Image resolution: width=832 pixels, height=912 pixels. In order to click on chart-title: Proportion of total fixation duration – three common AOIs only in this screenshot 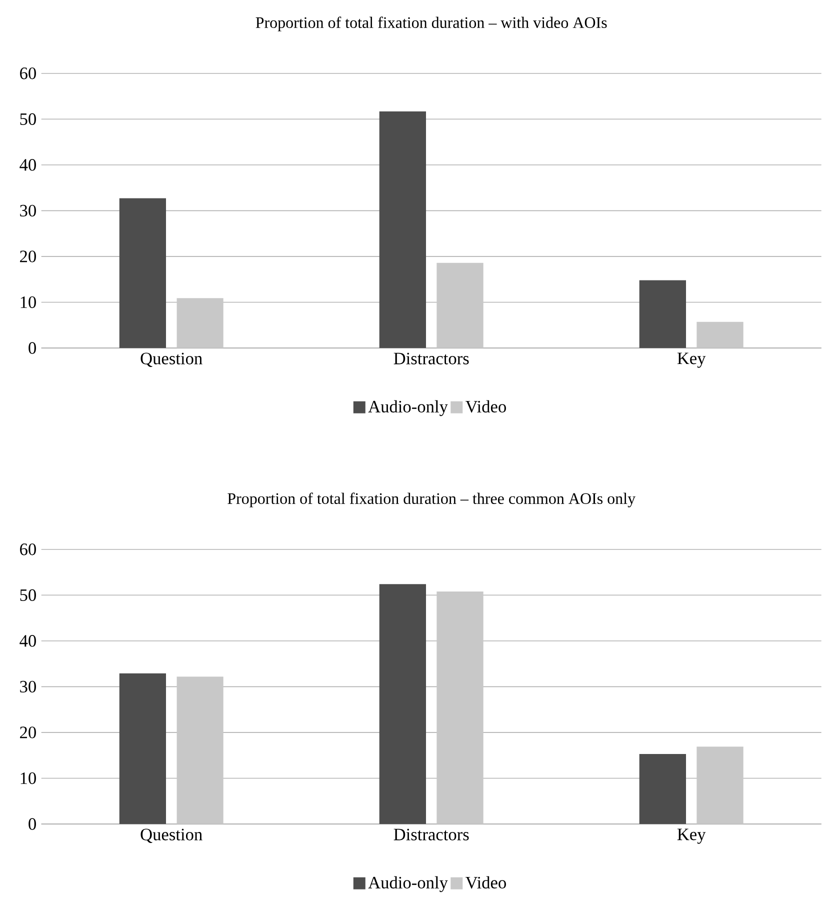, I will do `click(432, 500)`.